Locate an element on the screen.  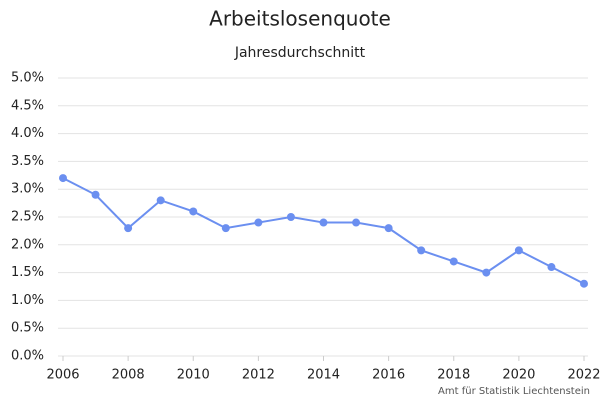
source-credit: Amt für Statistik Liechtenstein is located at coordinates (514, 391).